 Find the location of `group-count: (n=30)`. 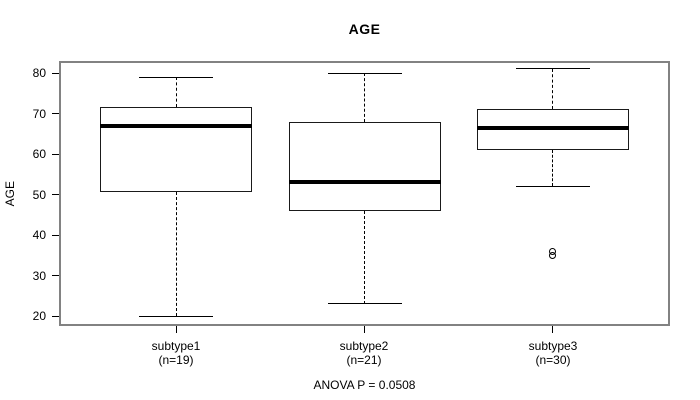

group-count: (n=30) is located at coordinates (553, 360).